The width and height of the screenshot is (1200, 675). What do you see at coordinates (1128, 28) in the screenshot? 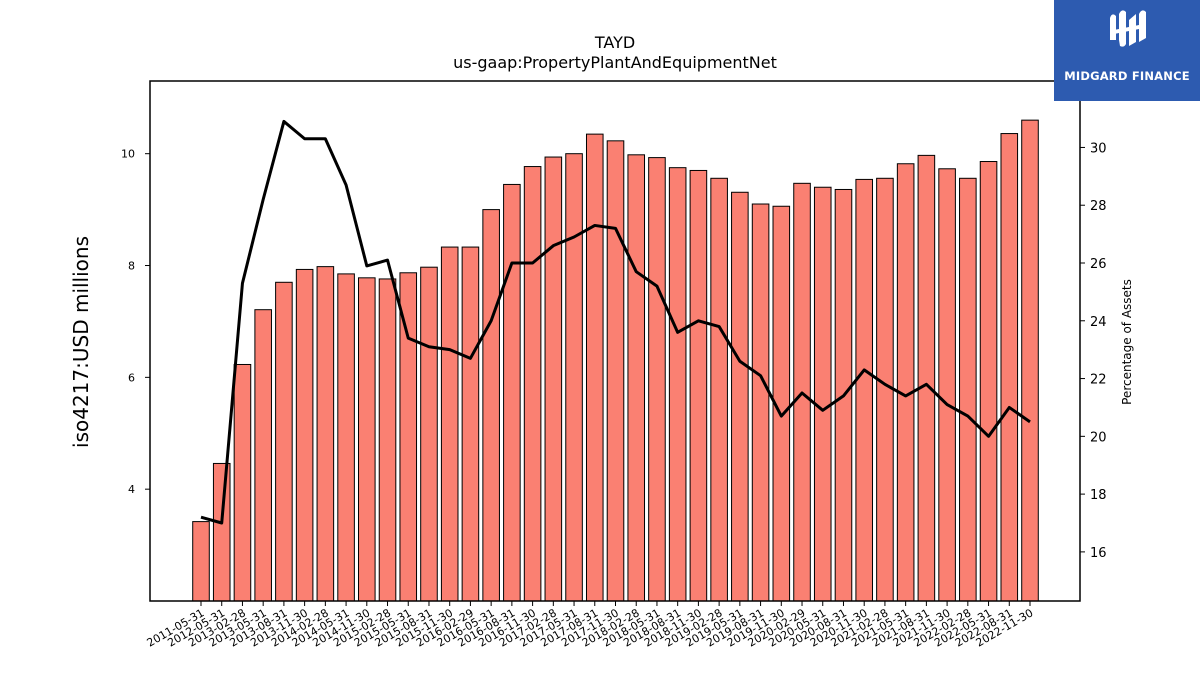
I see `midgard-logo-icon` at bounding box center [1128, 28].